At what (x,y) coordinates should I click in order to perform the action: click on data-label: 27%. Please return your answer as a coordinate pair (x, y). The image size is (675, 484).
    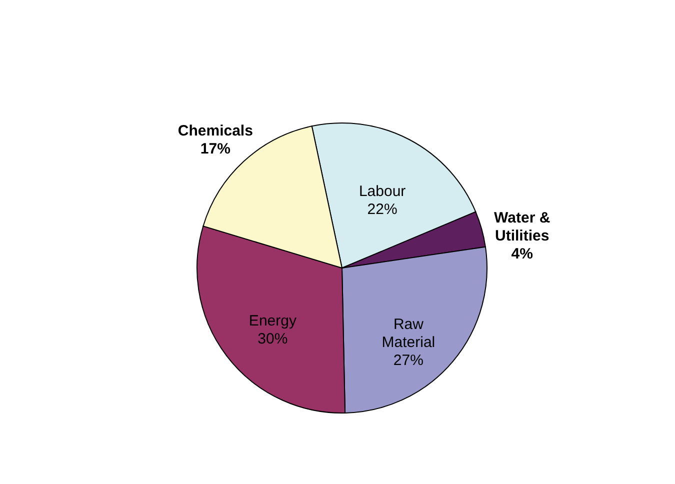
    Looking at the image, I should click on (408, 361).